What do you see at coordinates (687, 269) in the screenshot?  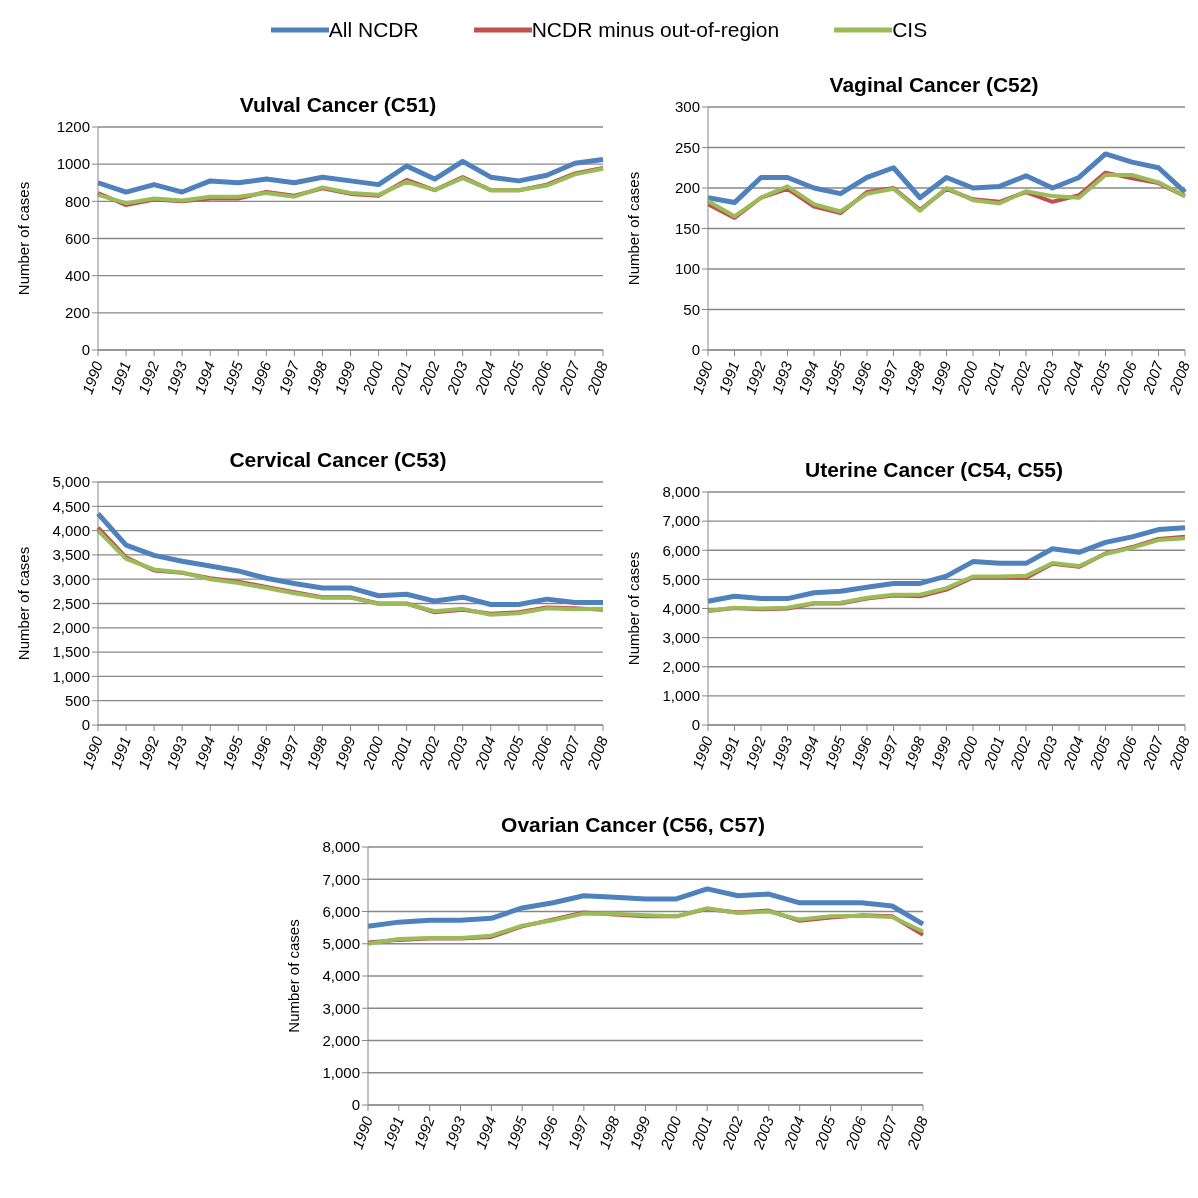 I see `y-tick-label: 100` at bounding box center [687, 269].